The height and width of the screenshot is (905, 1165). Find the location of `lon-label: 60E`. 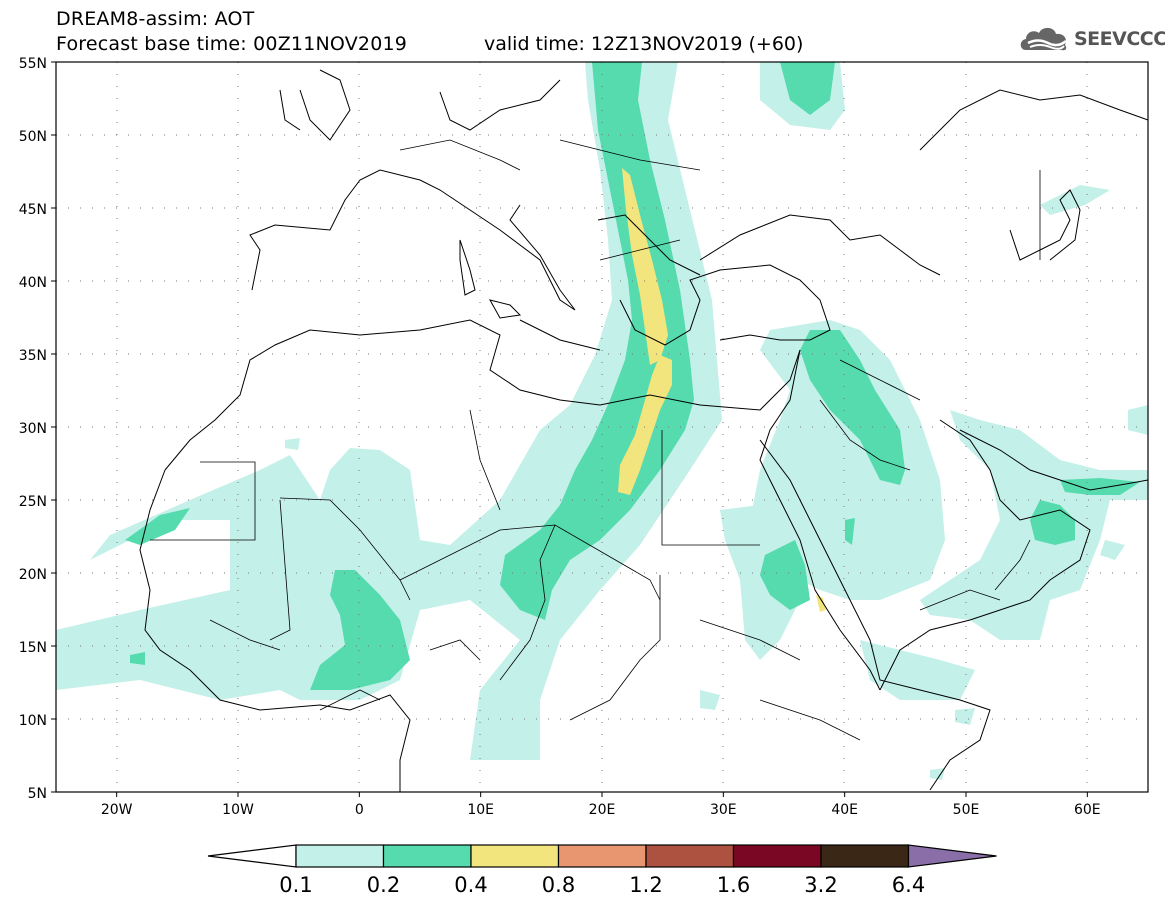

lon-label: 60E is located at coordinates (1087, 810).